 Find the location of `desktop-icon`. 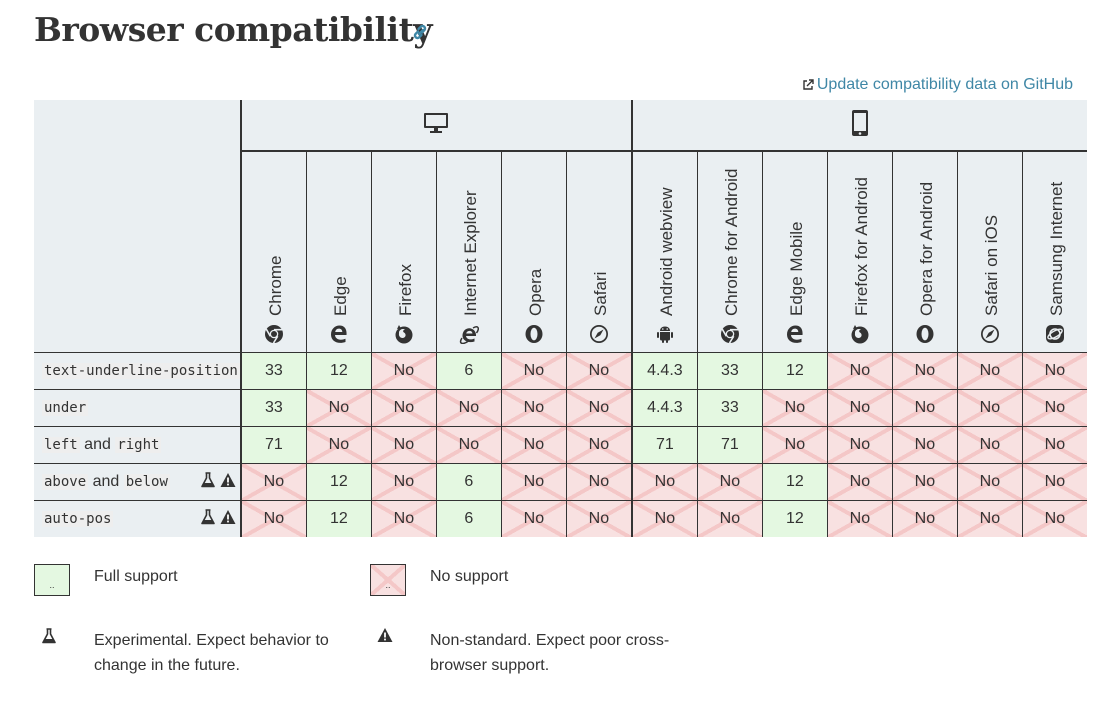

desktop-icon is located at coordinates (436, 122).